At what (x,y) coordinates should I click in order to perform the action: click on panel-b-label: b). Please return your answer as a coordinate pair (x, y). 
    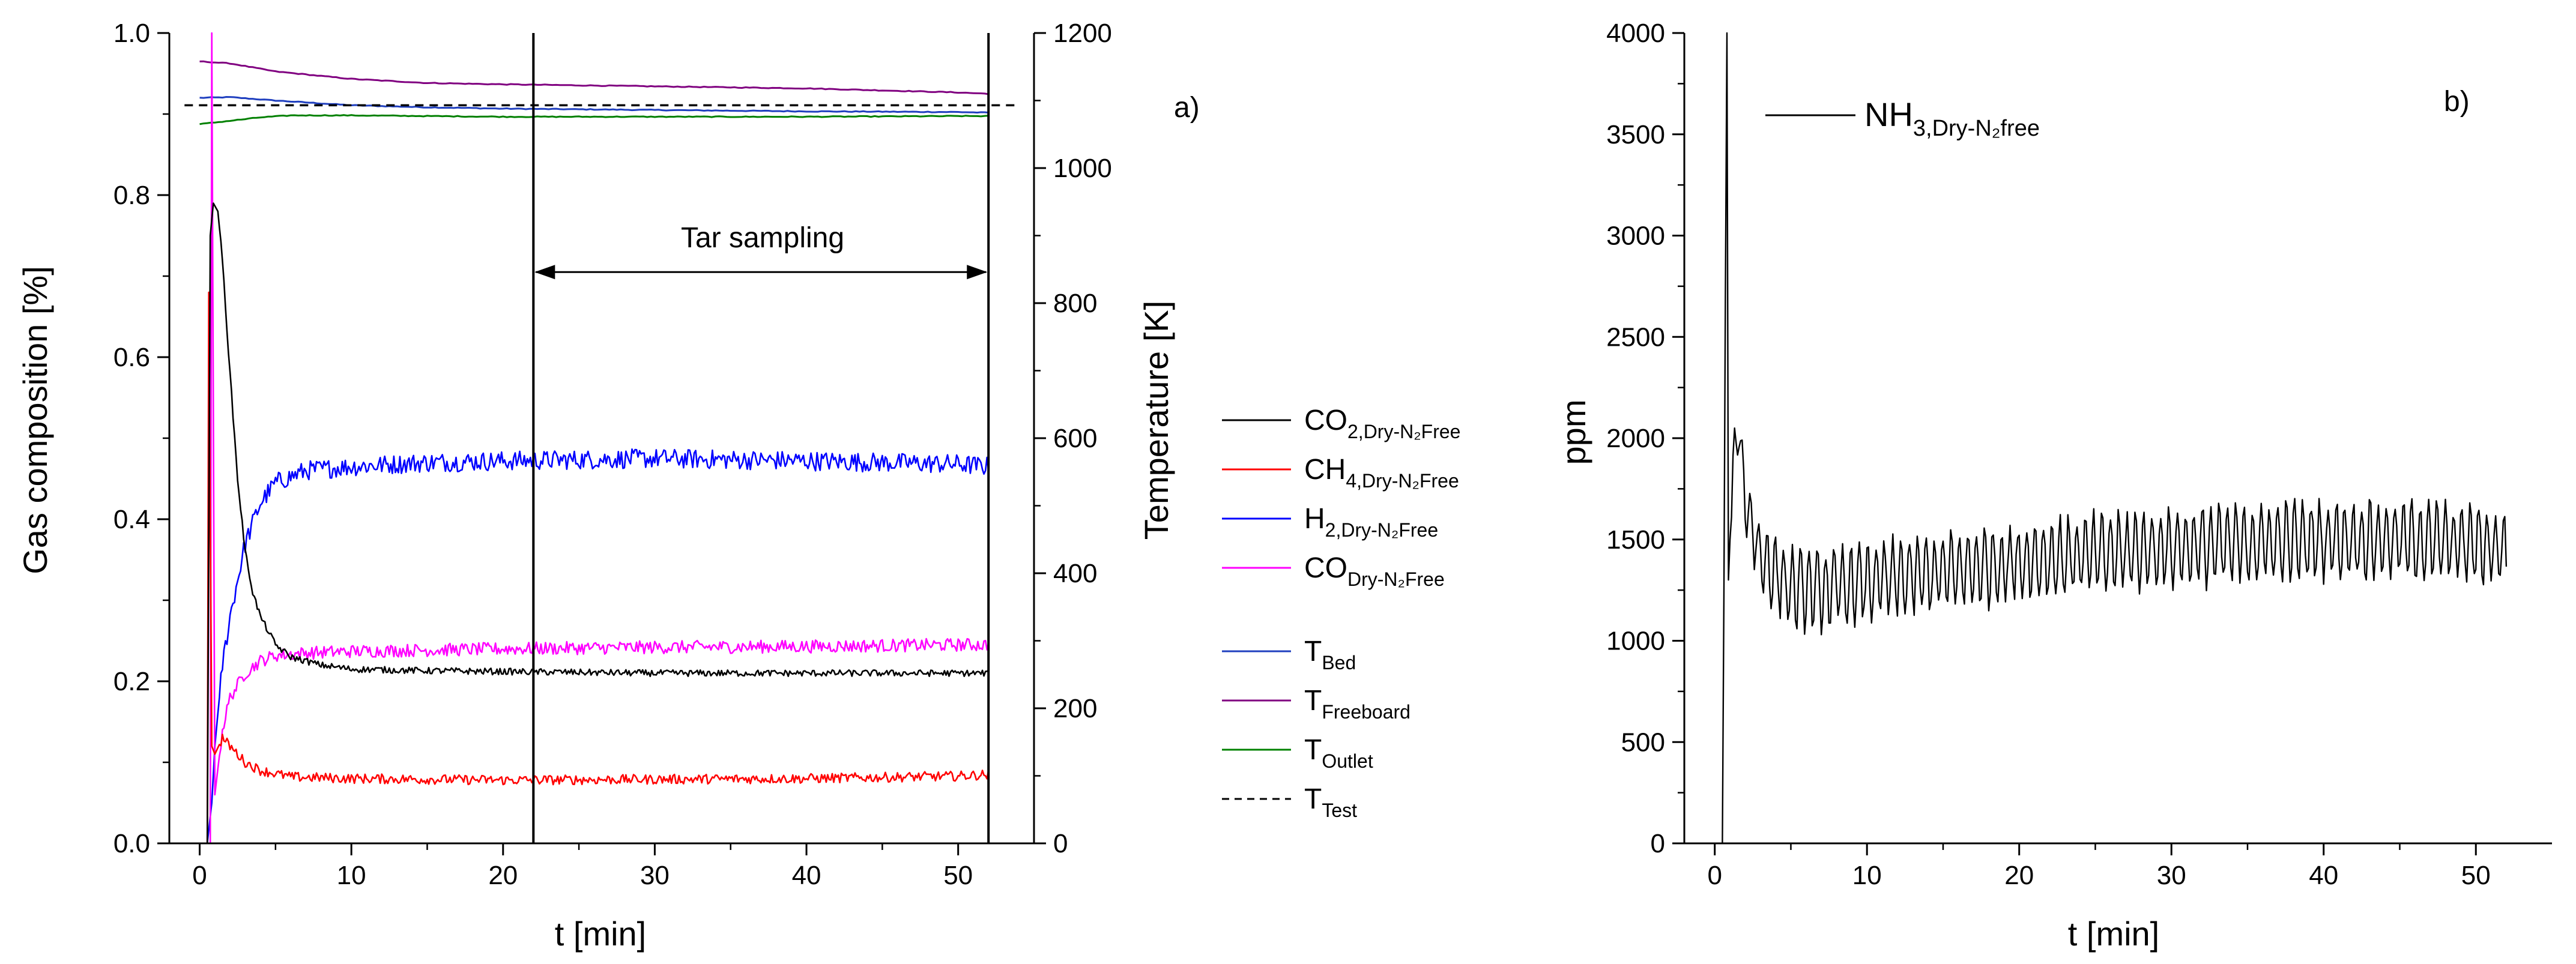
    Looking at the image, I should click on (2457, 102).